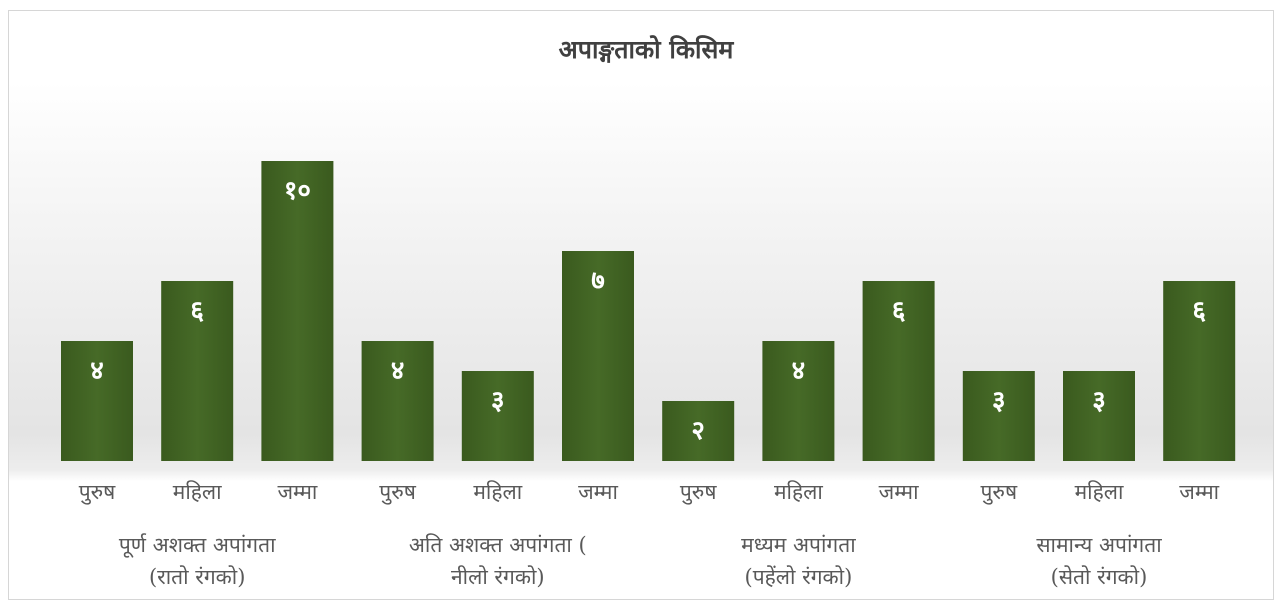 The image size is (1281, 603). I want to click on group-label: (सेतो रंगको), so click(1099, 577).